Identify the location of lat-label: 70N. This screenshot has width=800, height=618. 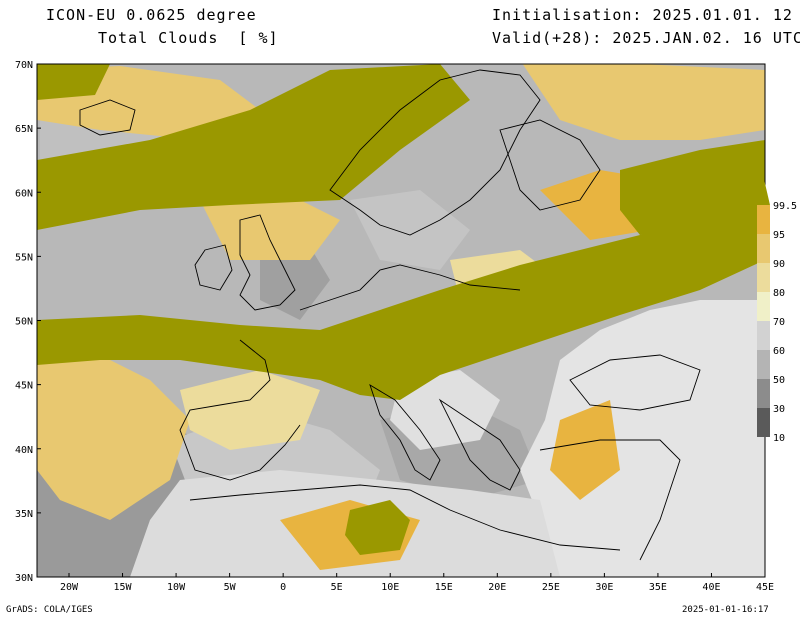
(24, 65).